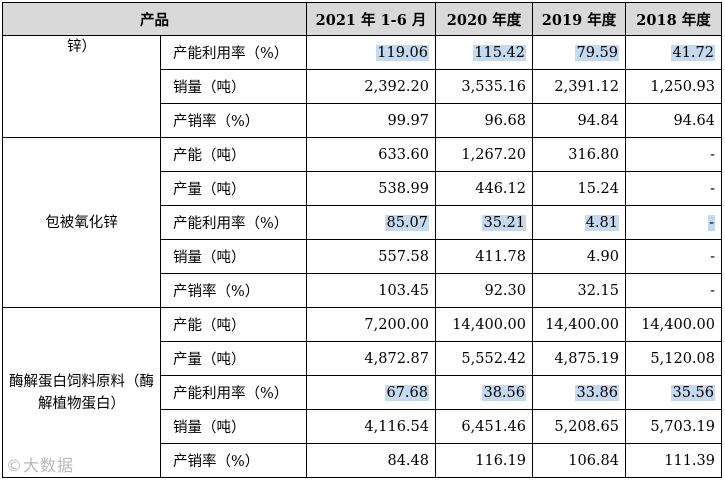 This screenshot has width=725, height=481. What do you see at coordinates (484, 460) in the screenshot?
I see `cell-value: 116.19` at bounding box center [484, 460].